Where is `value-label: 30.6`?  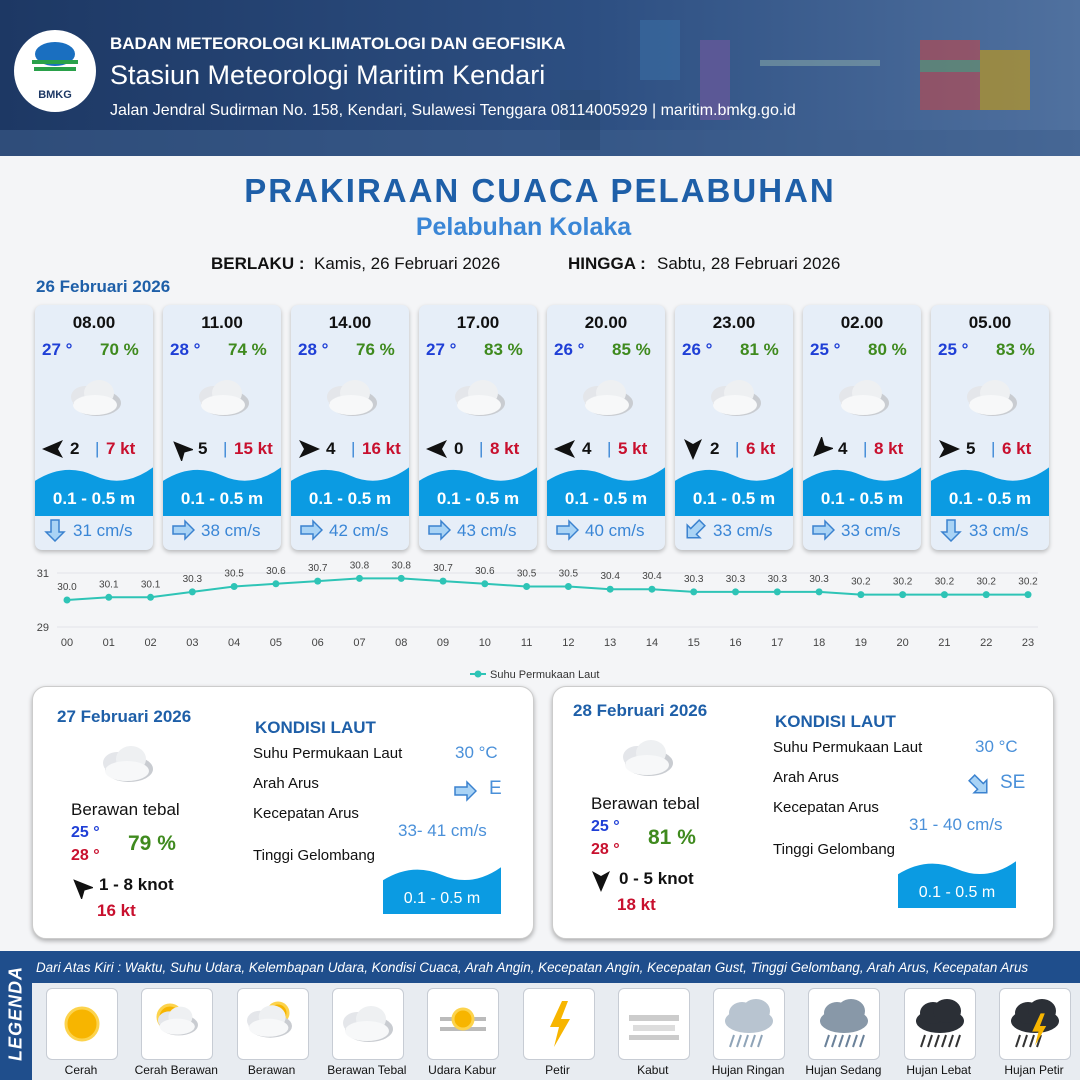 value-label: 30.6 is located at coordinates (485, 571).